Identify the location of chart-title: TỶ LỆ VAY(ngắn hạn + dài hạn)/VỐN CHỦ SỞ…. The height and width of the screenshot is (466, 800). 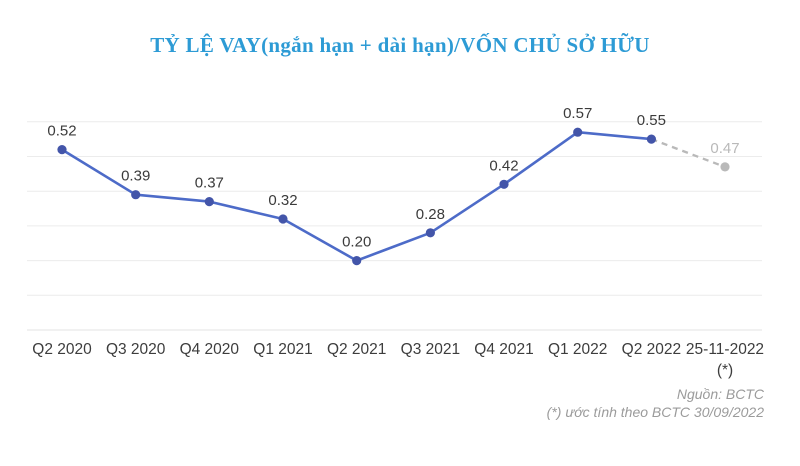
(400, 45).